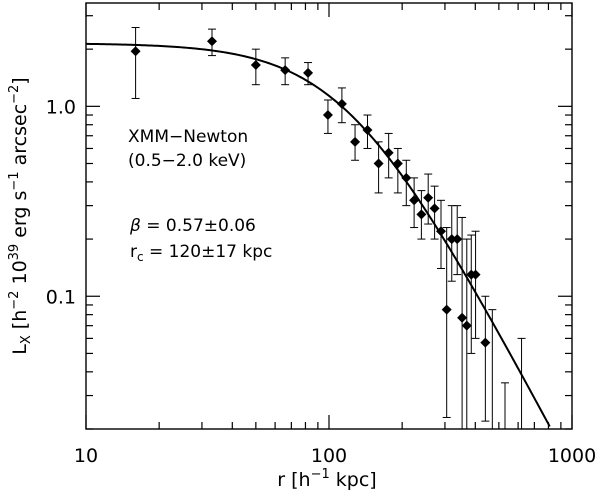 Image resolution: width=595 pixels, height=501 pixels. I want to click on rc-subscript: c, so click(140, 257).